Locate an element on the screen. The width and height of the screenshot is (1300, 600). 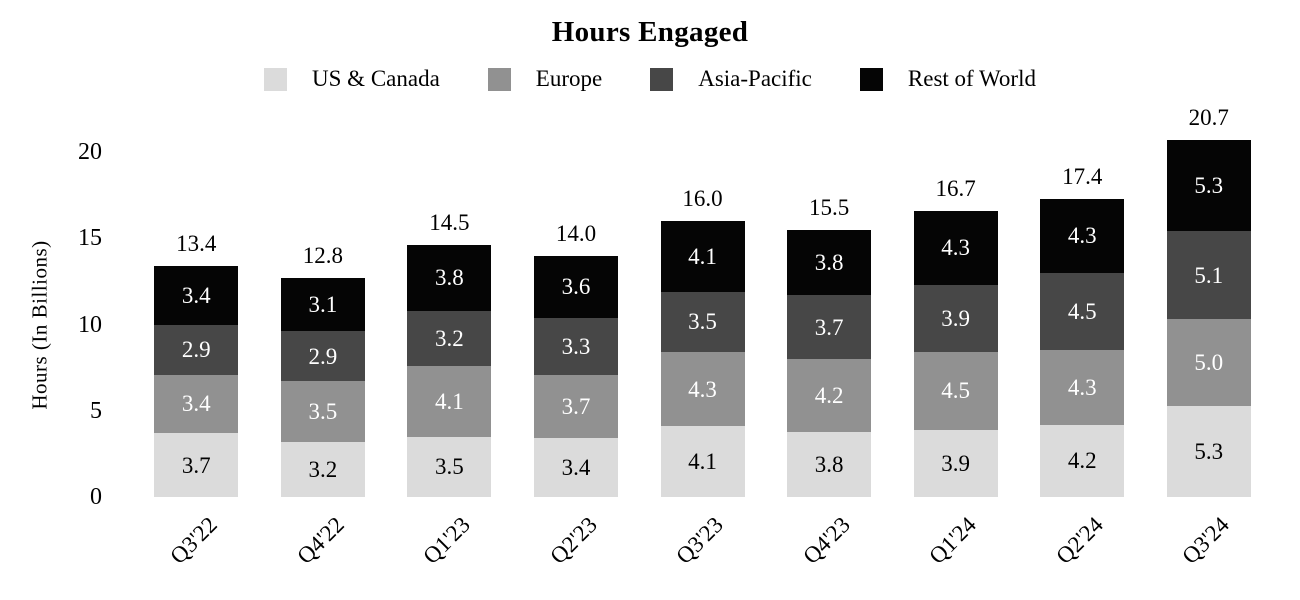
bar-slot-q4-22: 12.8 3.1 2.9 3.5 3.2 is located at coordinates (323, 293).